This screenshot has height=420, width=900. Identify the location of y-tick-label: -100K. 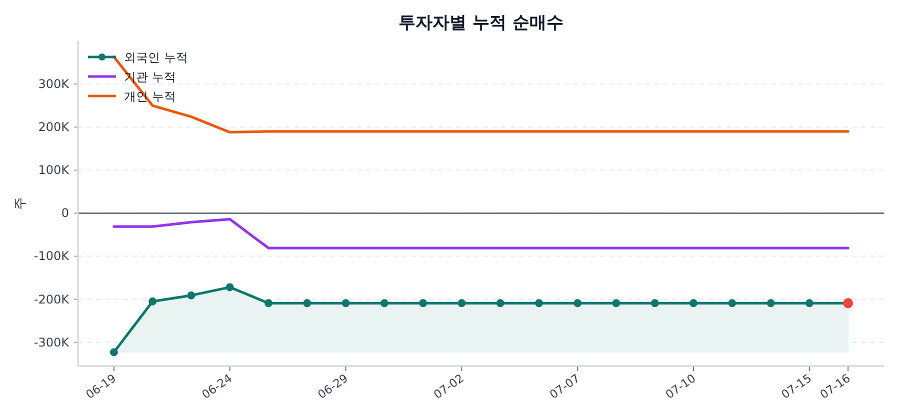
(52, 256).